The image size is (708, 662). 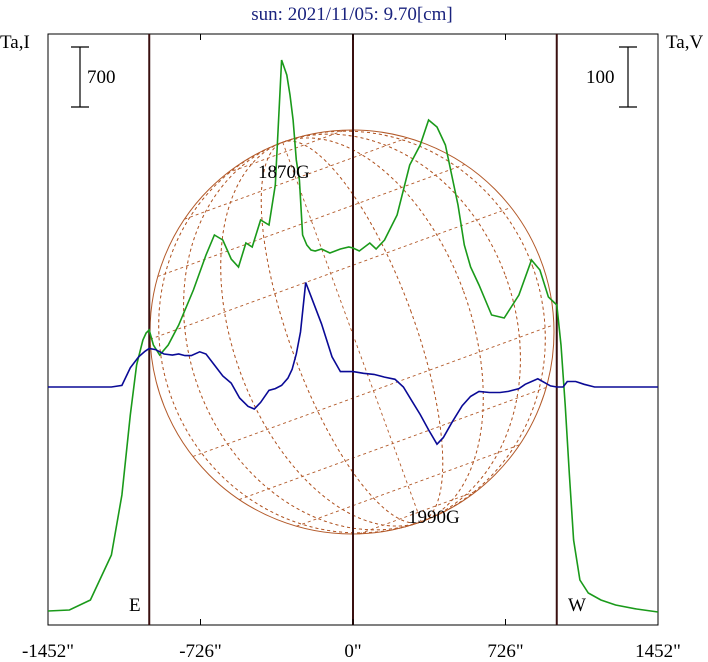 What do you see at coordinates (600, 77) in the screenshot?
I see `scale-bar-right-label: 100` at bounding box center [600, 77].